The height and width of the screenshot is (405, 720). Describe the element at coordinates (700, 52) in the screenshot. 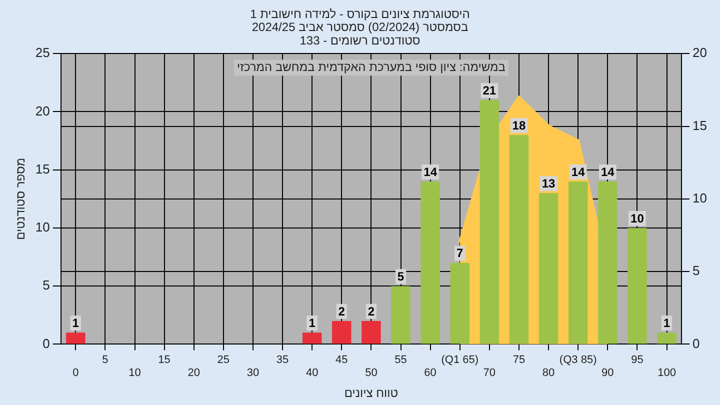

I see `y2-tick-label: 20` at that location.